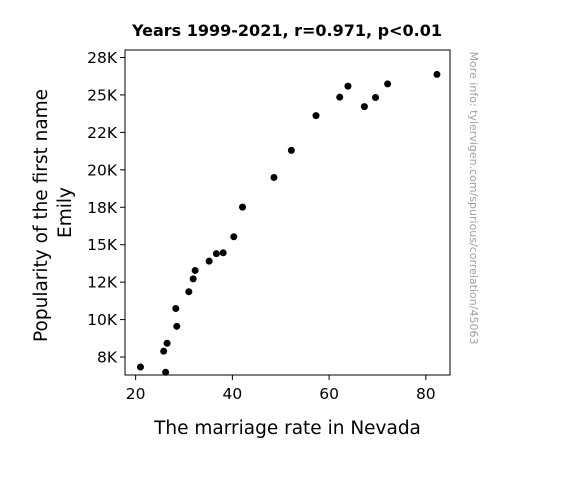 The image size is (575, 500). What do you see at coordinates (102, 208) in the screenshot?
I see `y-tick-label: 18K` at bounding box center [102, 208].